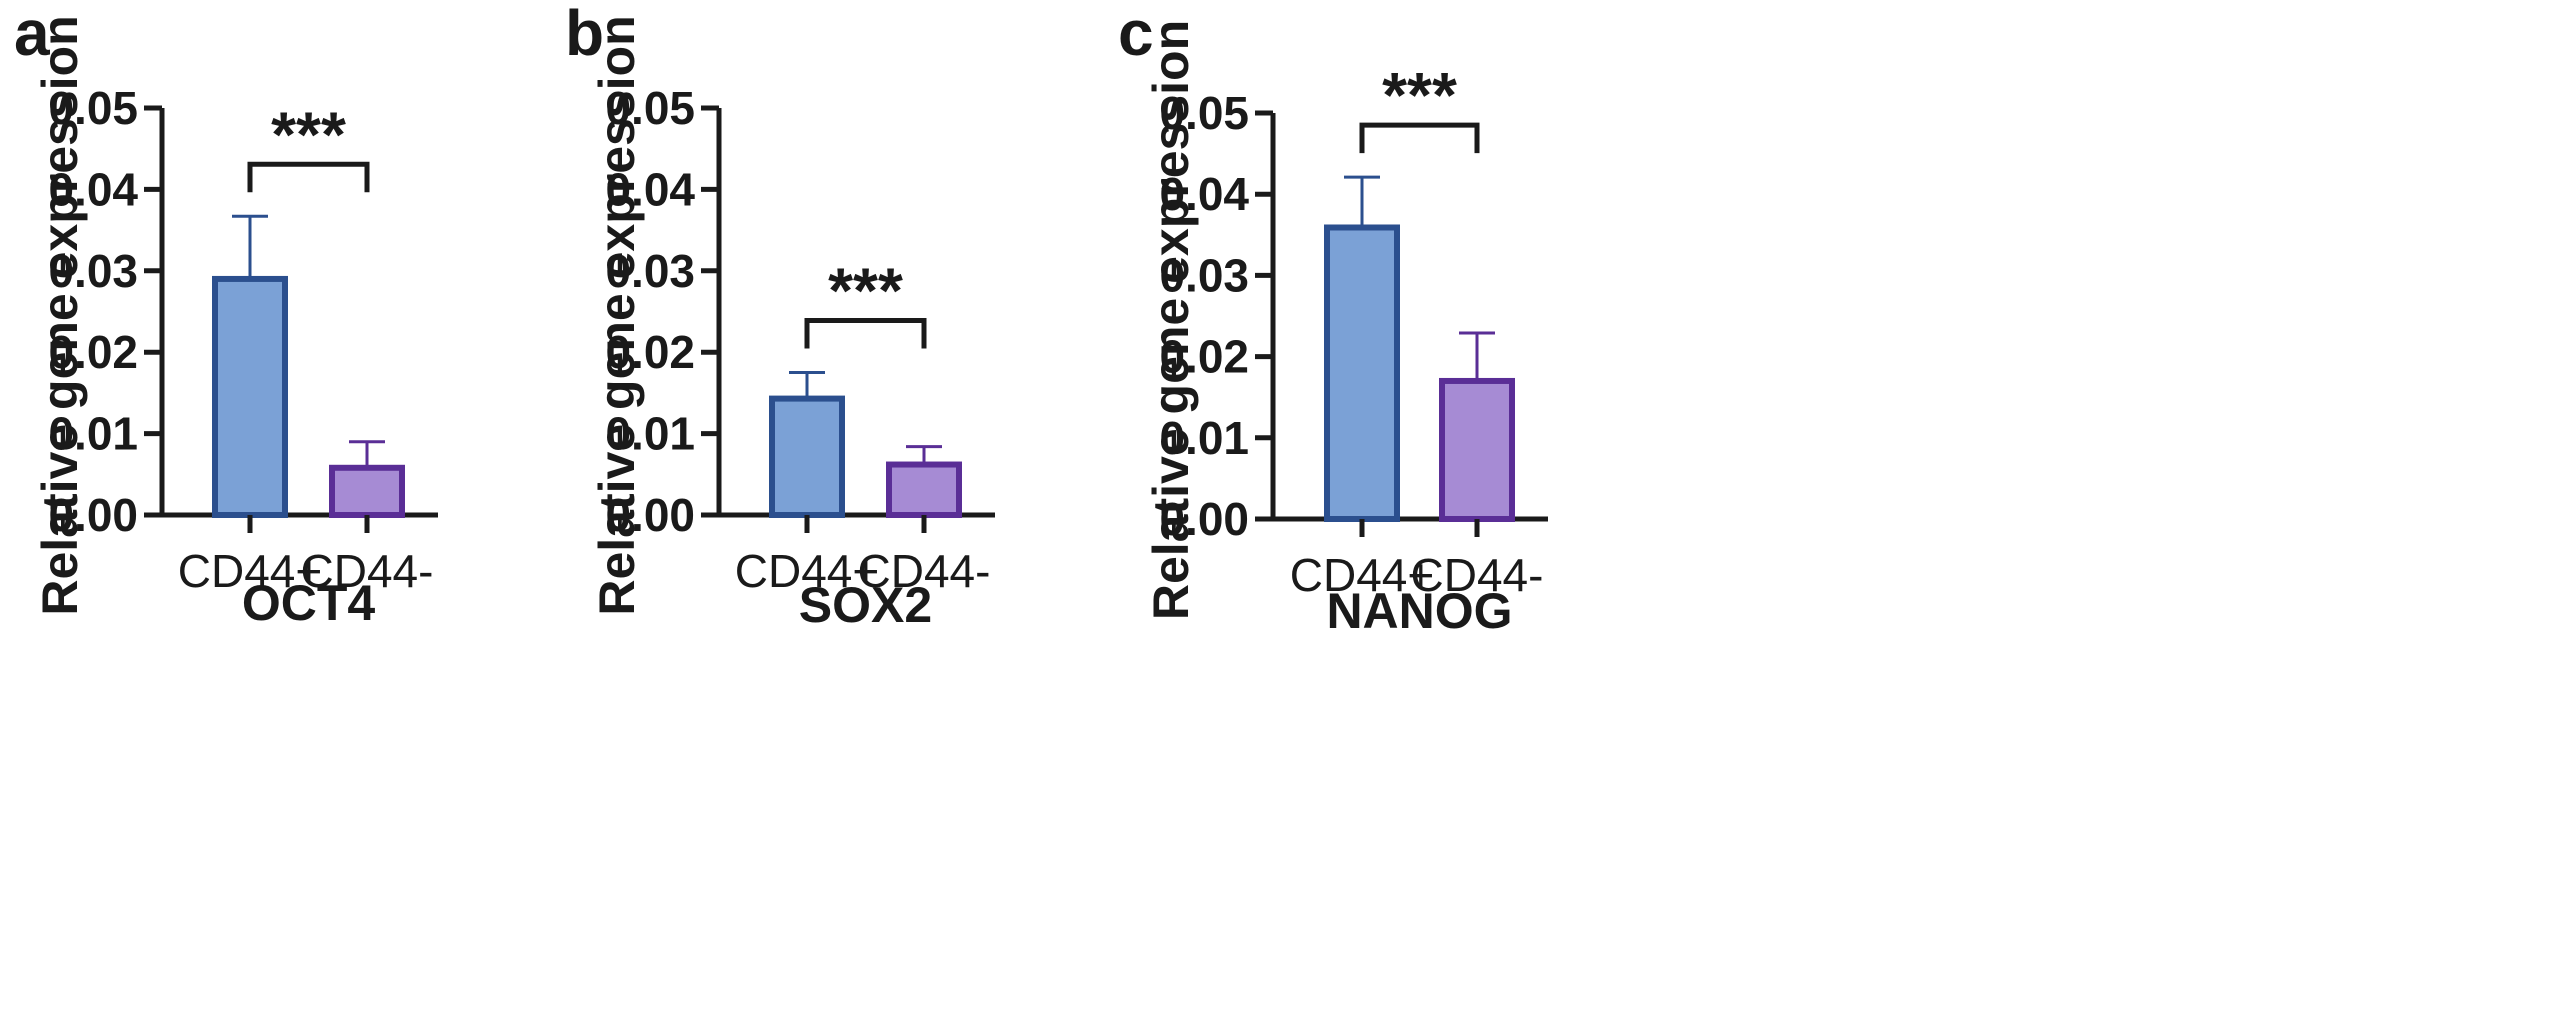 Image resolution: width=2553 pixels, height=1029 pixels. I want to click on x-axis-title: SOX2, so click(865, 605).